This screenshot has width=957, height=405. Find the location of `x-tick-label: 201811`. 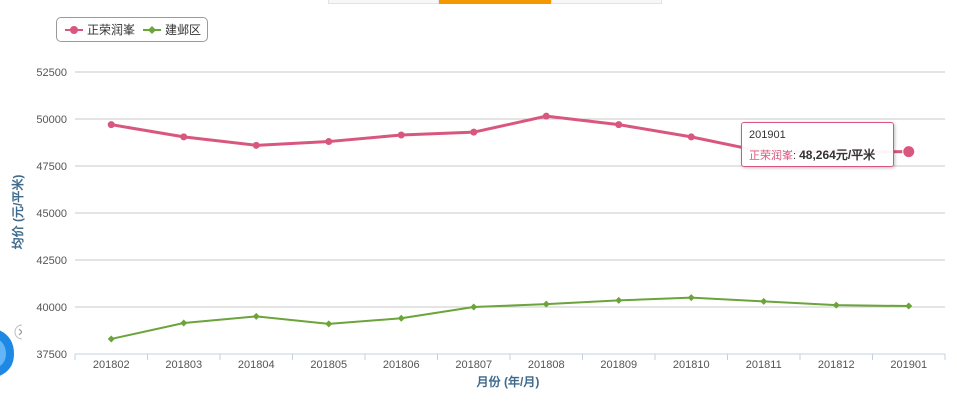

x-tick-label: 201811 is located at coordinates (764, 365).